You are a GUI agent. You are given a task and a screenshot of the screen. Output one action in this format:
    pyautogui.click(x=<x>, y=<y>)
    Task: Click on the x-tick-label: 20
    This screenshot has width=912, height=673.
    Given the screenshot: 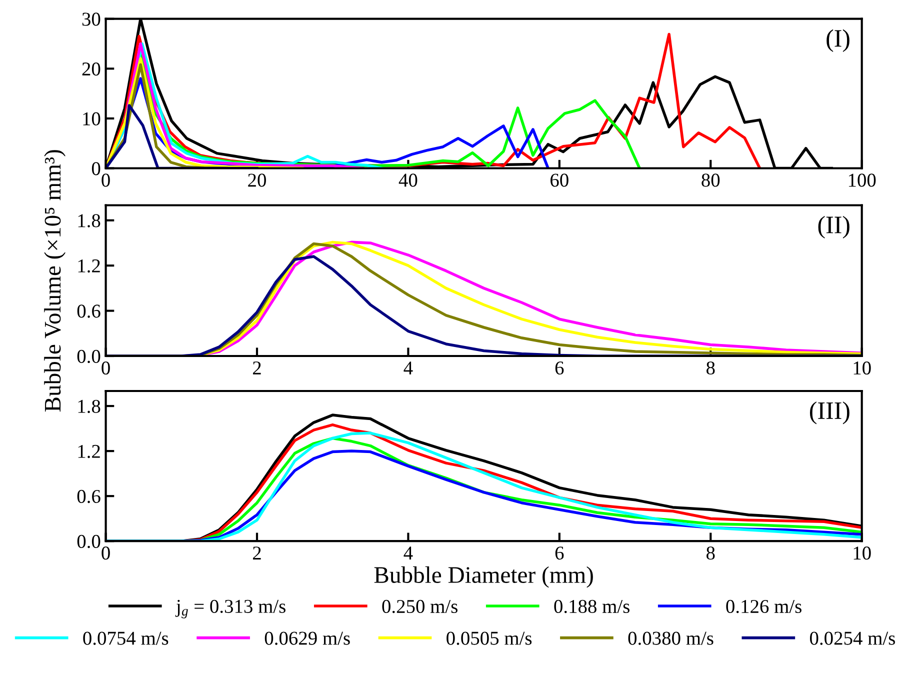 What is the action you would take?
    pyautogui.click(x=257, y=180)
    